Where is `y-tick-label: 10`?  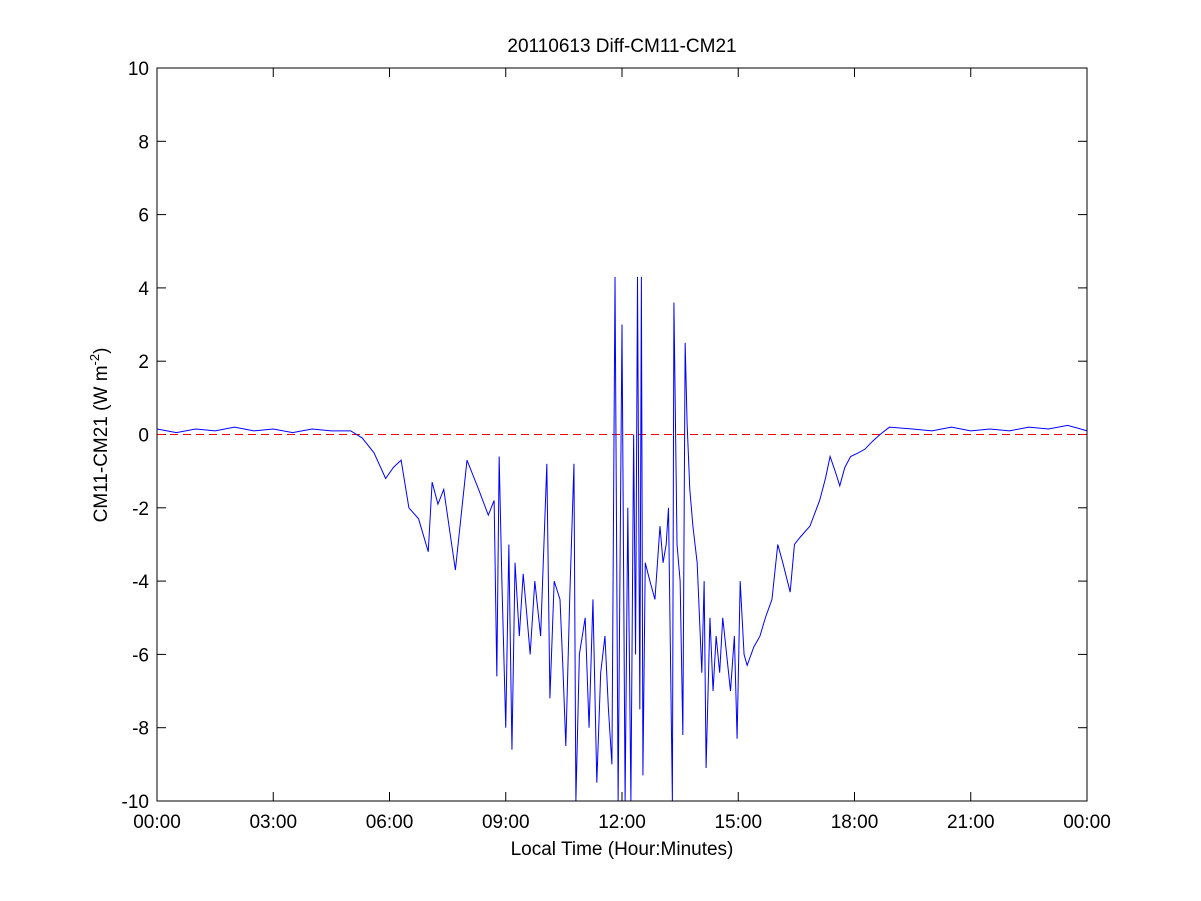 y-tick-label: 10 is located at coordinates (138, 69).